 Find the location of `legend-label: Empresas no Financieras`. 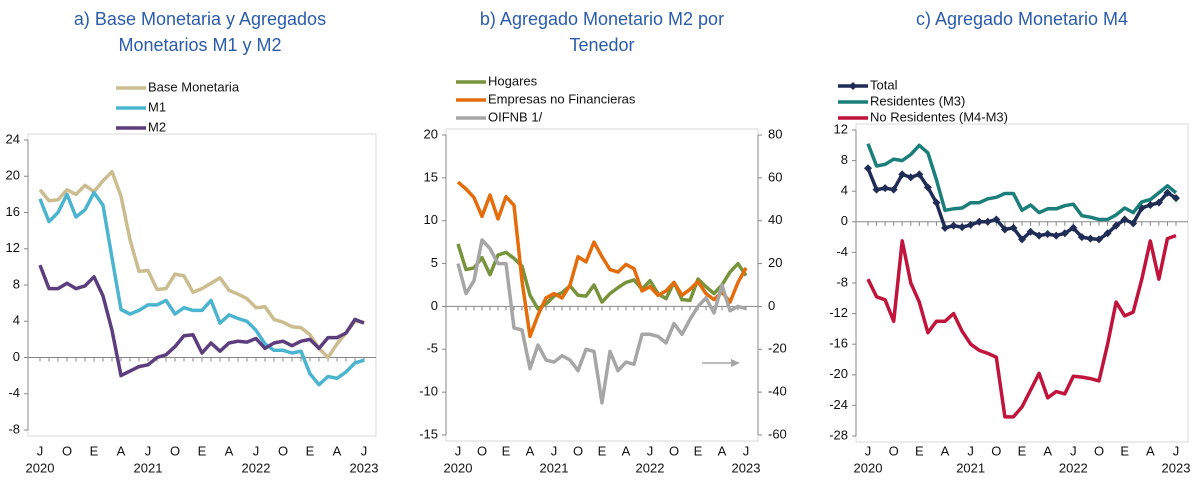

legend-label: Empresas no Financieras is located at coordinates (562, 98).